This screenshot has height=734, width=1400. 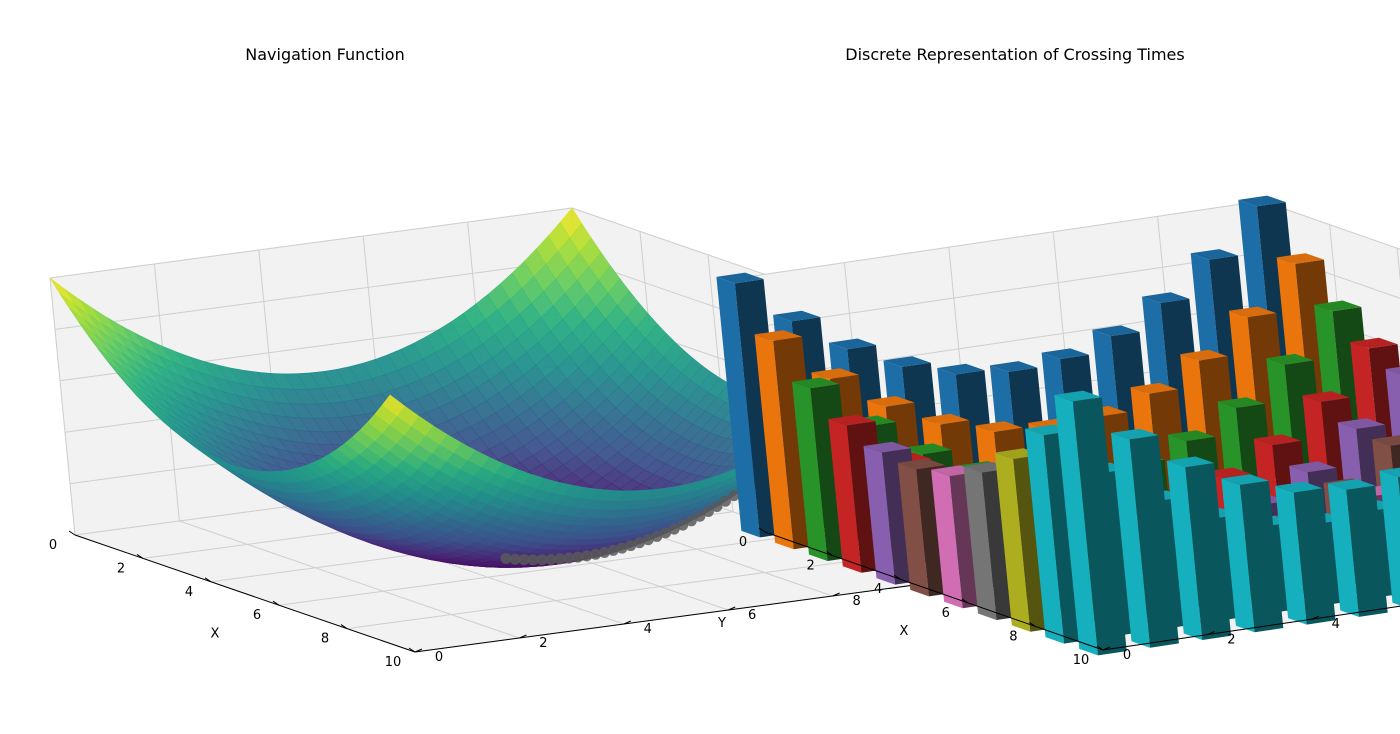 I want to click on nav-x-tick-label: 2, so click(x=121, y=568).